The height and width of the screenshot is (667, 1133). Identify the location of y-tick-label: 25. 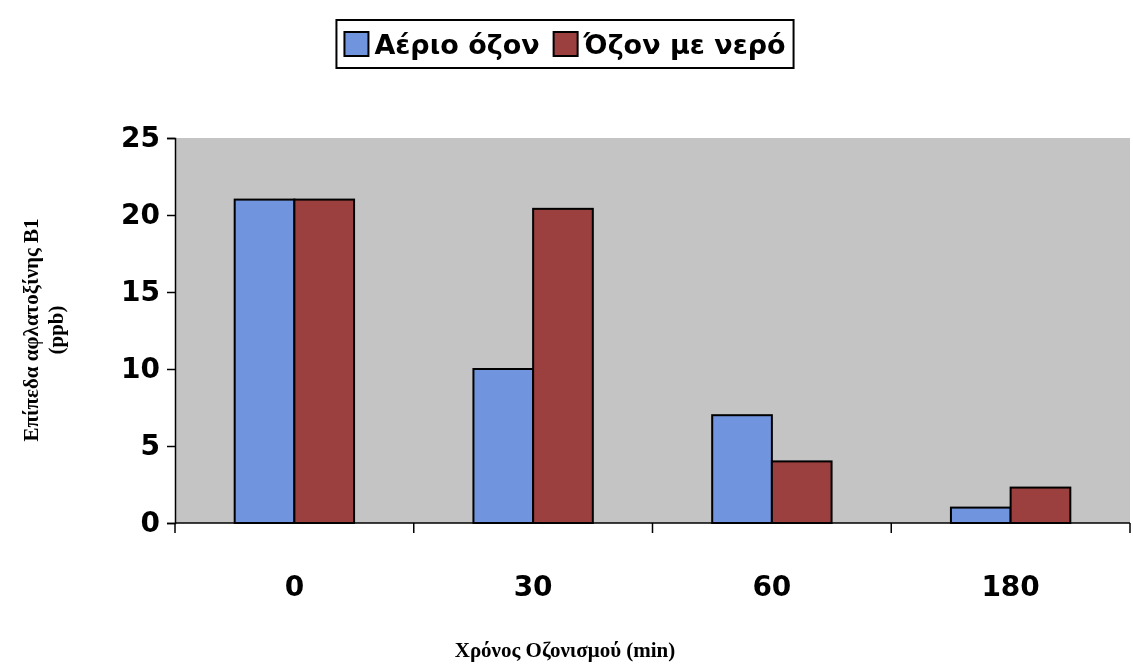
(140, 138).